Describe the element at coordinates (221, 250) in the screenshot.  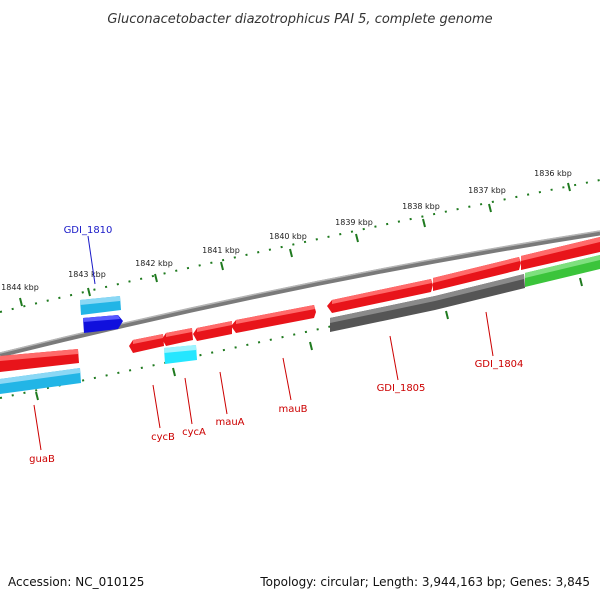
I see `tick-label-1841: 1841 kbp` at that location.